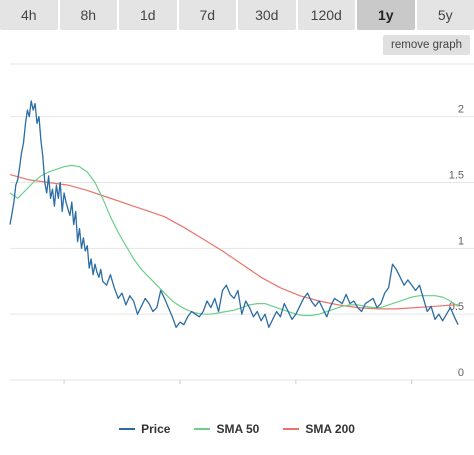 The width and height of the screenshot is (474, 455). I want to click on legend-item-price: Price, so click(144, 429).